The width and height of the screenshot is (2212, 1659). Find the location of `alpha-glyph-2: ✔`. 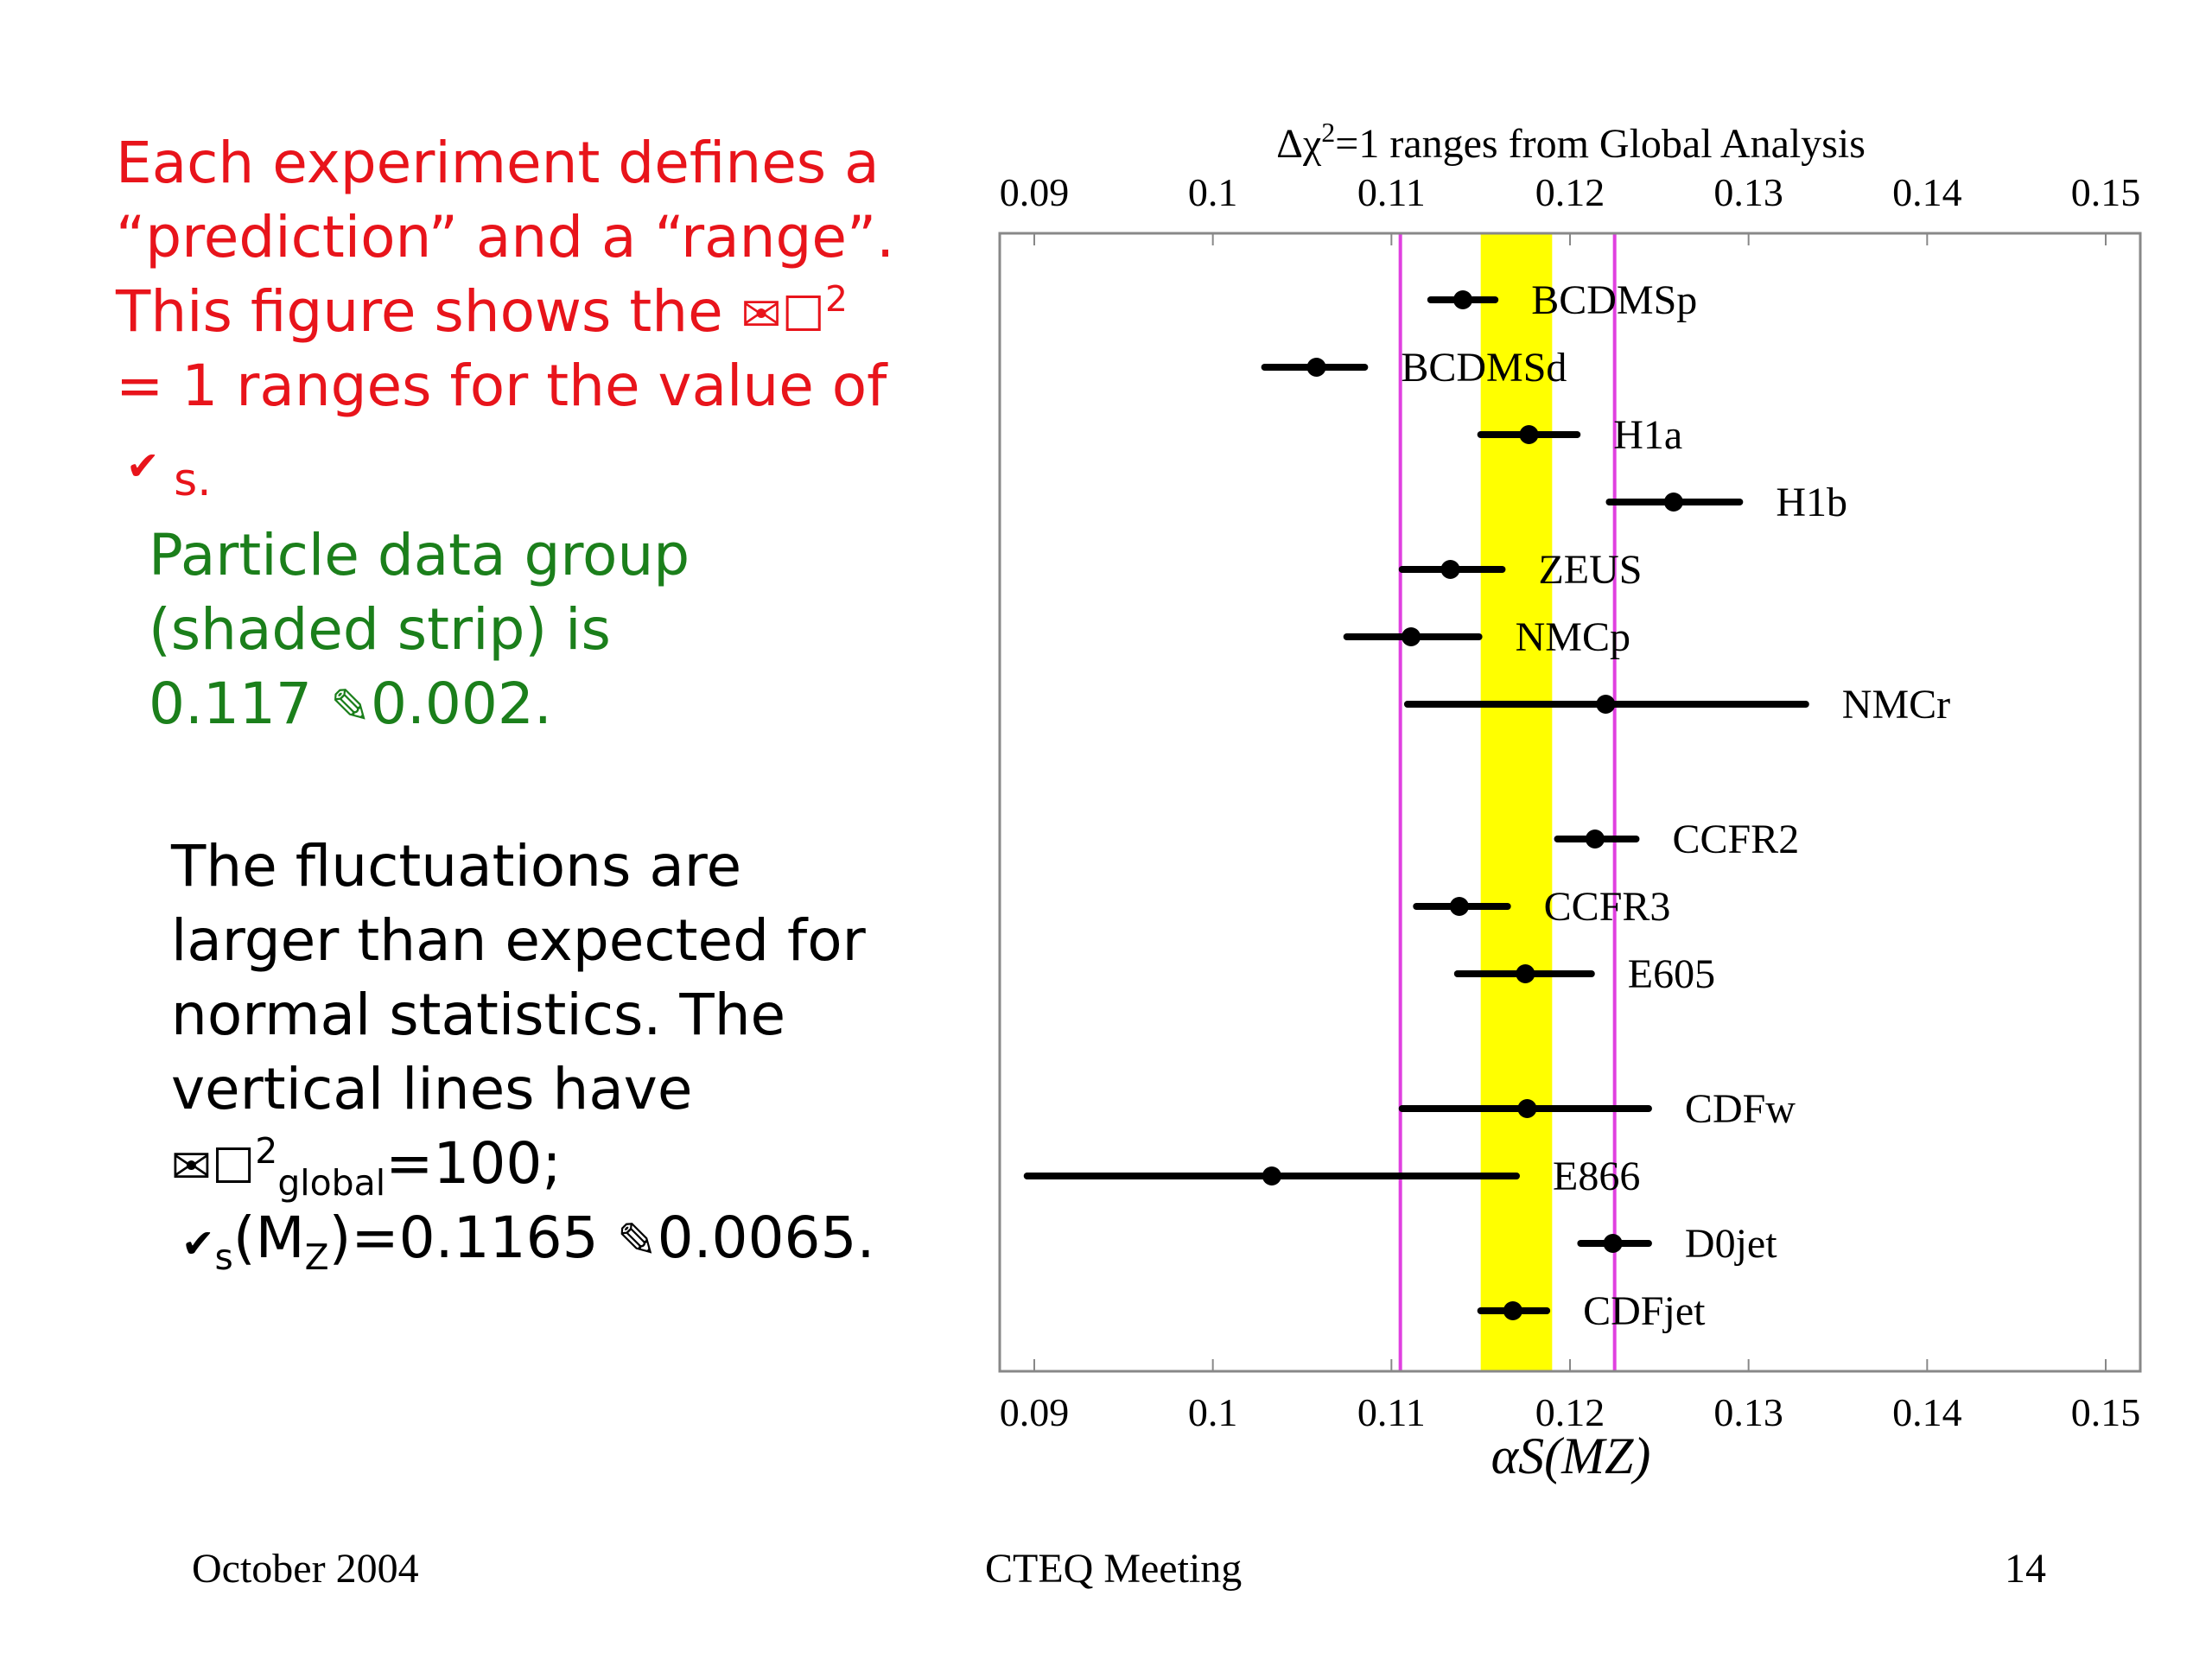

alpha-glyph-2: ✔ is located at coordinates (198, 1243).